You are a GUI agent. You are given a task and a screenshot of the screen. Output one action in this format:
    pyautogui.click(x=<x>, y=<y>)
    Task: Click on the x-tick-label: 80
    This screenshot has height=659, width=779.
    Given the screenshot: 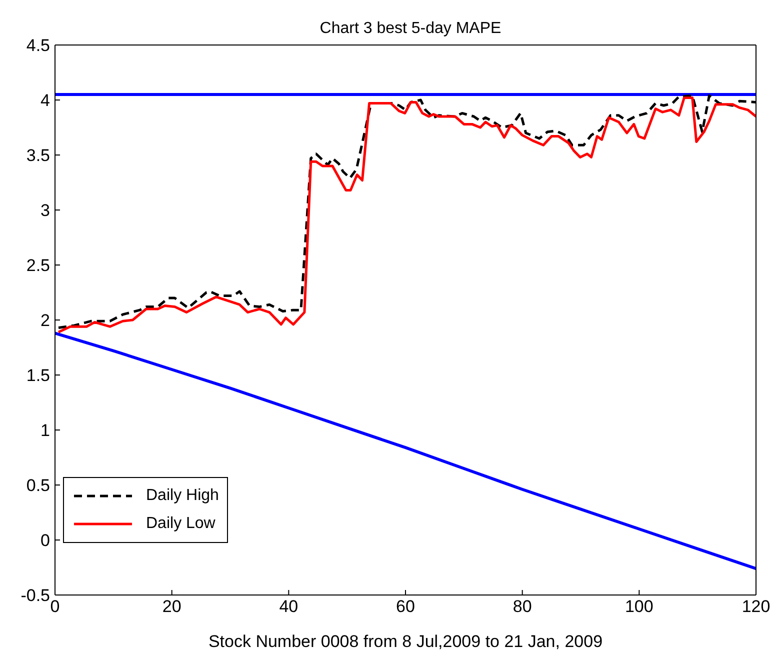 What is the action you would take?
    pyautogui.click(x=522, y=606)
    